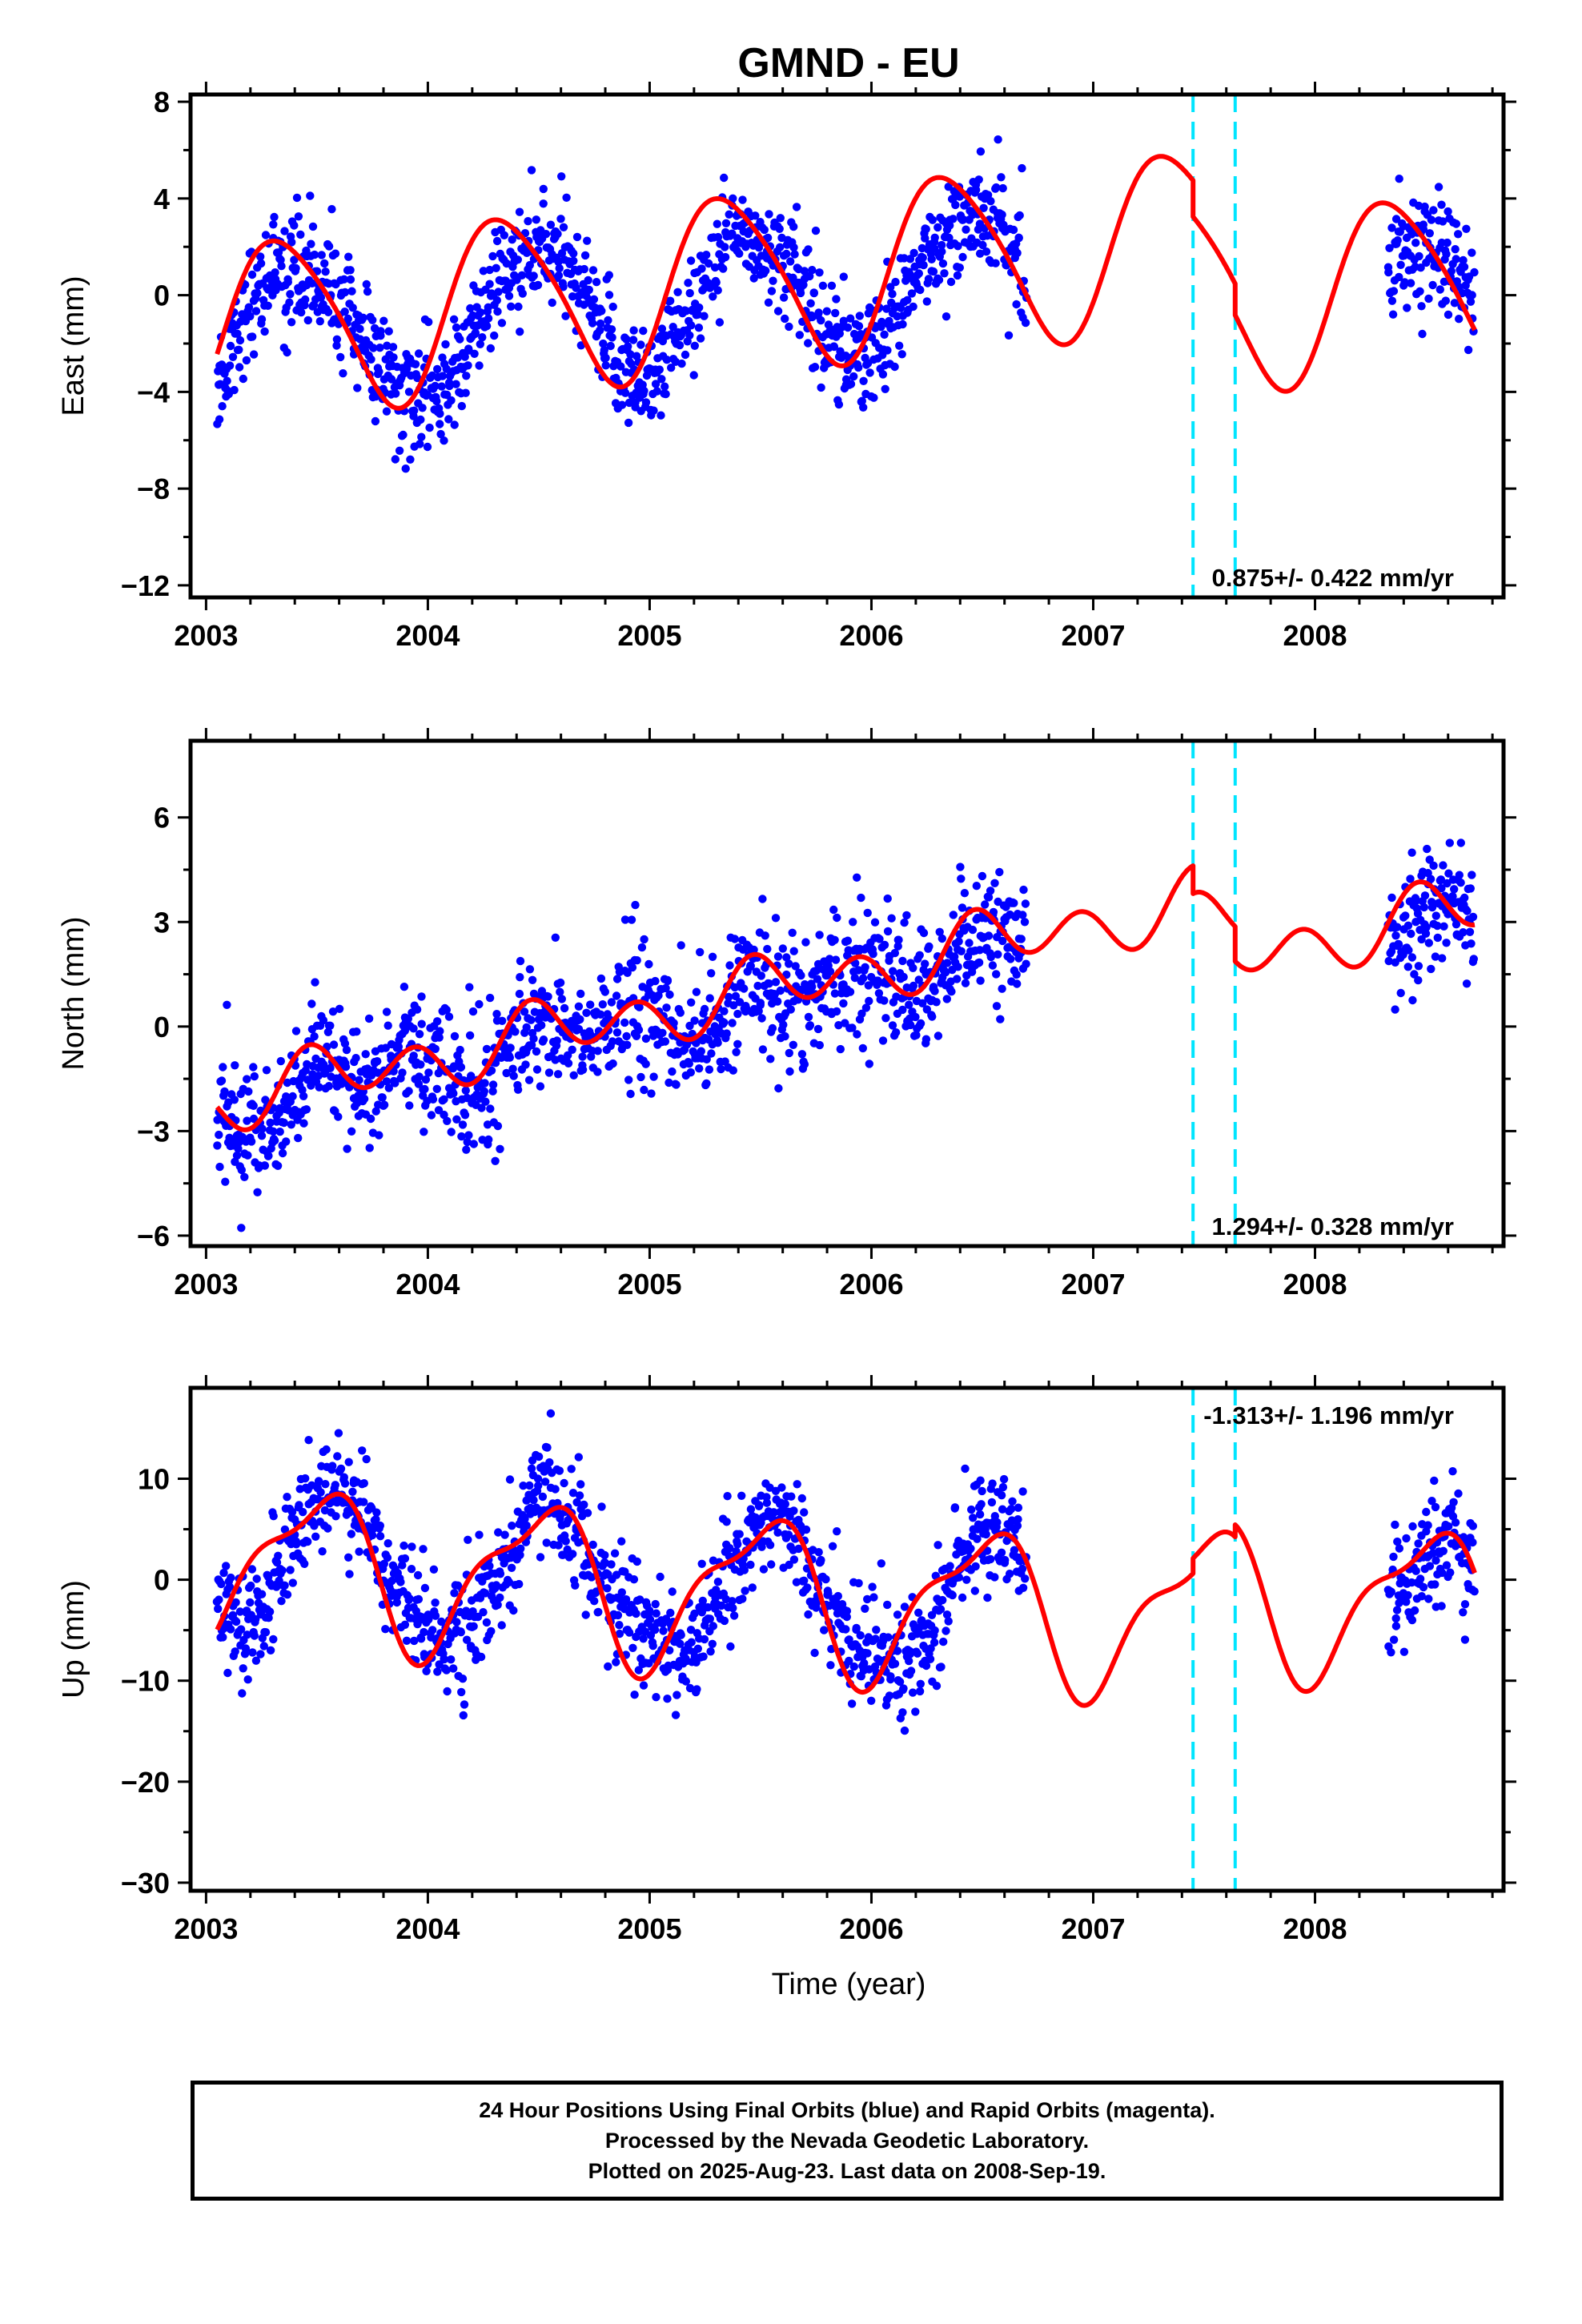 This screenshot has width=1582, height=2324. Describe the element at coordinates (162, 102) in the screenshot. I see `y-tick-label: 8` at that location.